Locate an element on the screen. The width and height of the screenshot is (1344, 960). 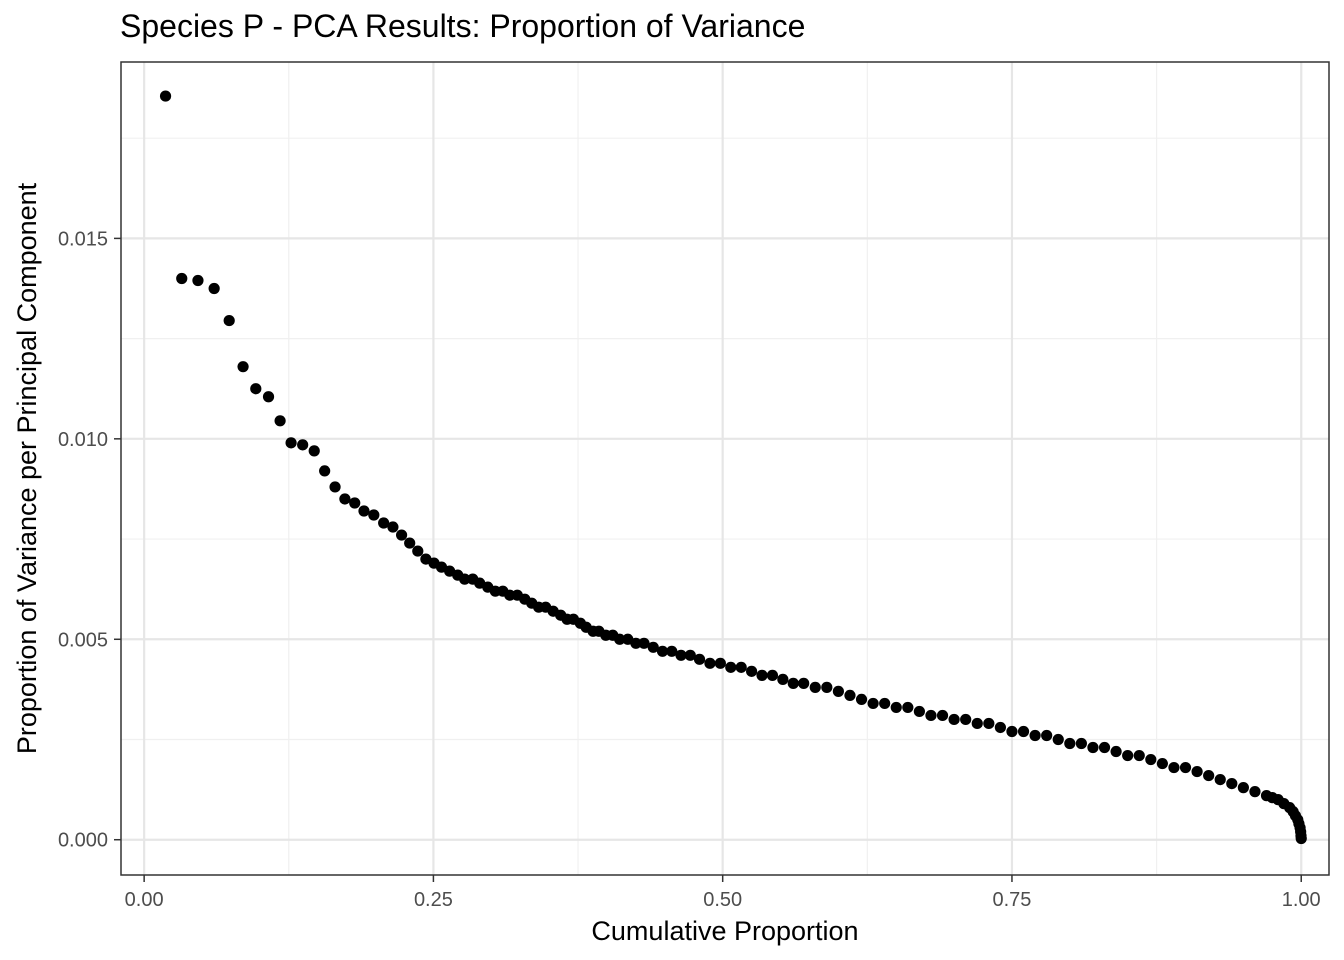
y-tick-label: 0.015 is located at coordinates (83, 239).